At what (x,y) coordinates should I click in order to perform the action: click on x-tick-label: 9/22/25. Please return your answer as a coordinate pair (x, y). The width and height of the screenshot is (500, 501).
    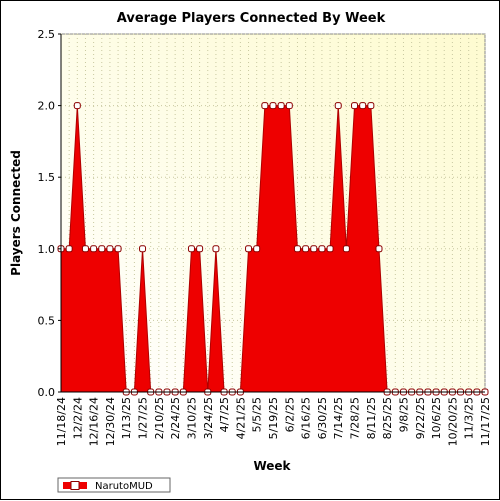
    Looking at the image, I should click on (420, 418).